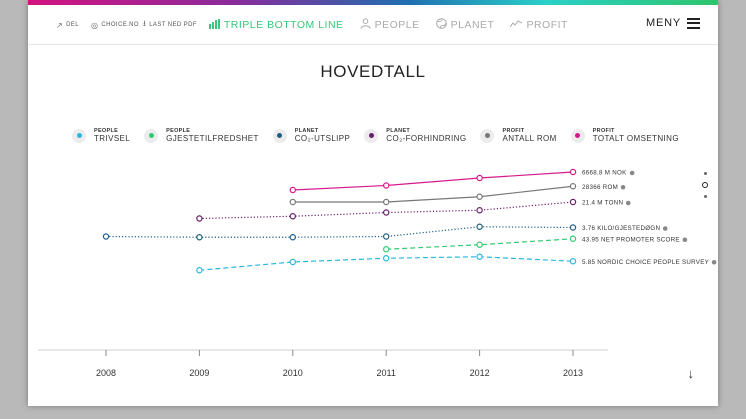  Describe the element at coordinates (513, 131) in the screenshot. I see `legend-category: PROFIT` at that location.